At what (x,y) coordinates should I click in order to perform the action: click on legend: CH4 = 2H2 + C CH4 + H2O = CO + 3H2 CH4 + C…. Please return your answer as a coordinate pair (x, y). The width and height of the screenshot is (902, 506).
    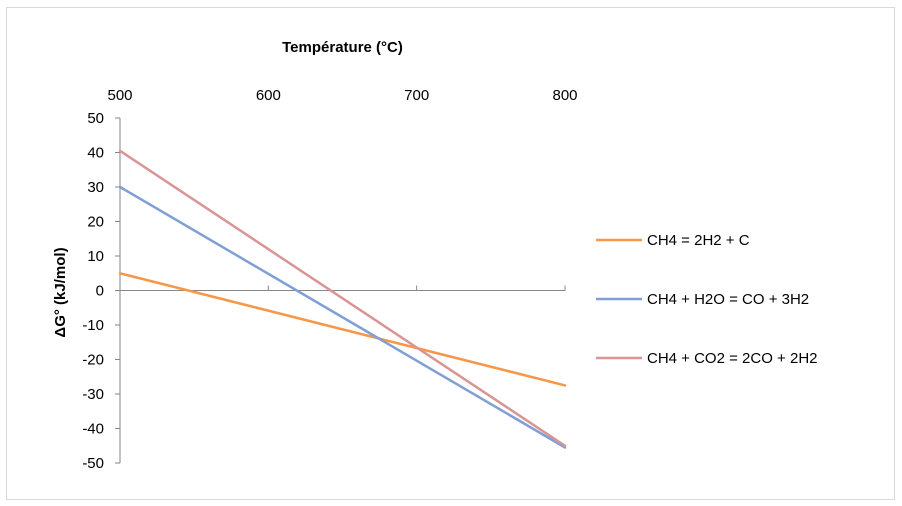
    Looking at the image, I should click on (707, 299).